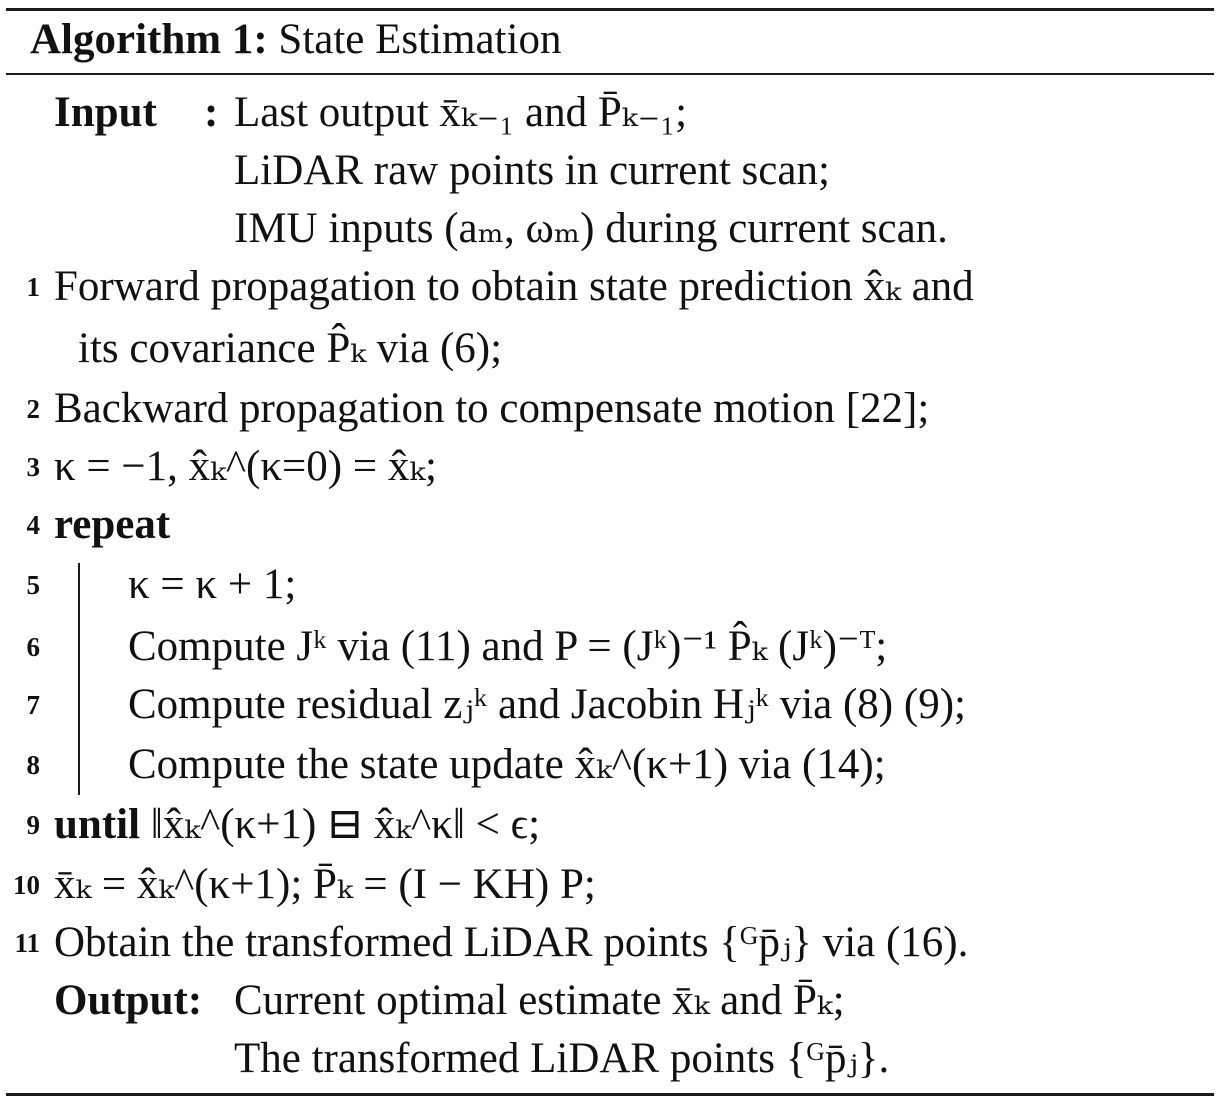  I want to click on algorithm-label: Algorithm 1:, so click(149, 39).